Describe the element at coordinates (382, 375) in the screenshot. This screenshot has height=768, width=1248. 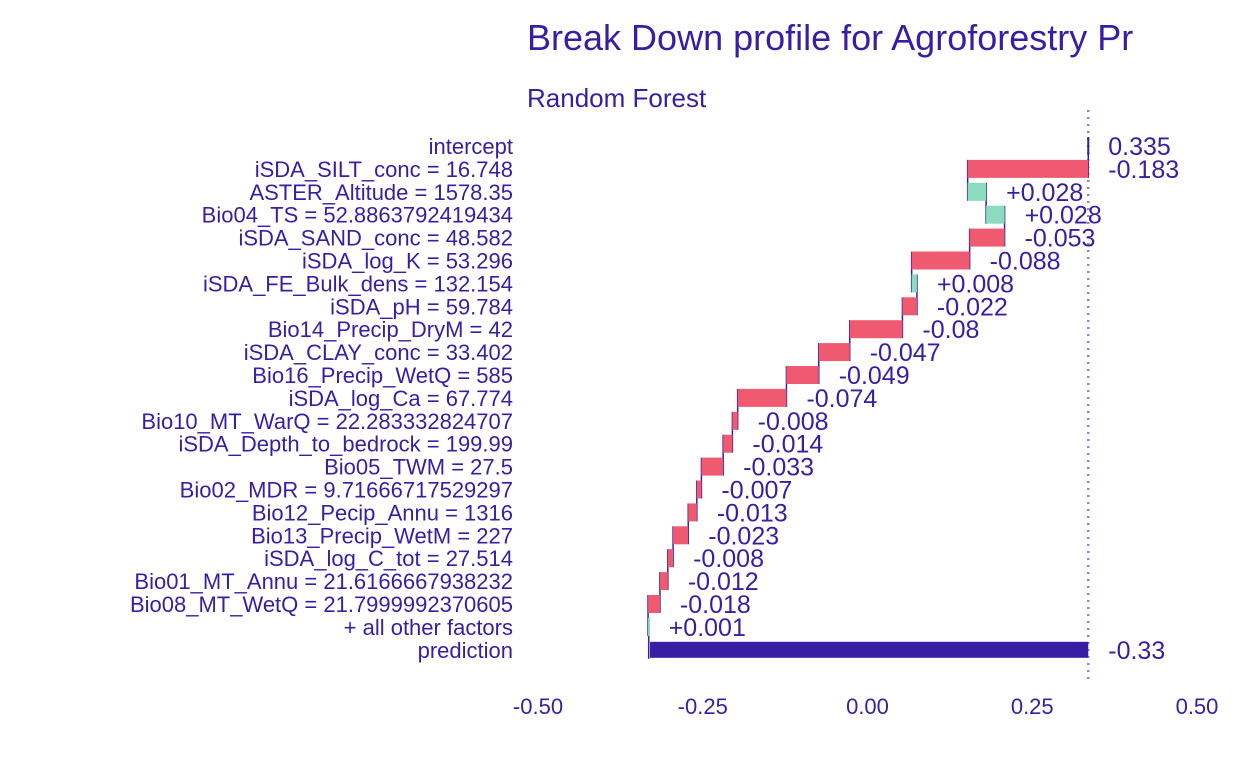
I see `y-label-10: Bio16_Precip_WetQ = 585` at that location.